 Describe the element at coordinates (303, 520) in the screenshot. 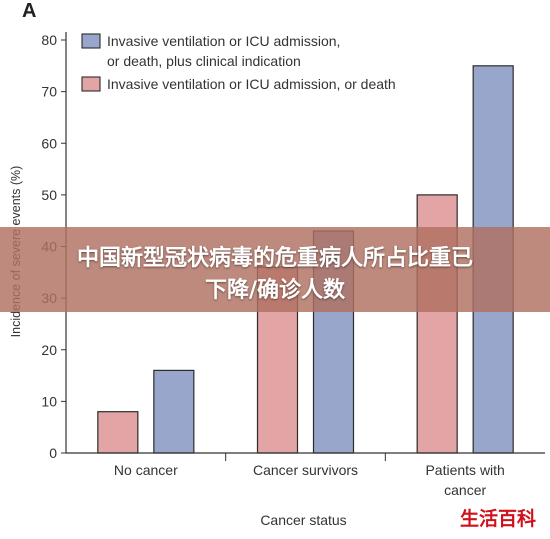

I see `x-axis-label: Cancer status` at that location.